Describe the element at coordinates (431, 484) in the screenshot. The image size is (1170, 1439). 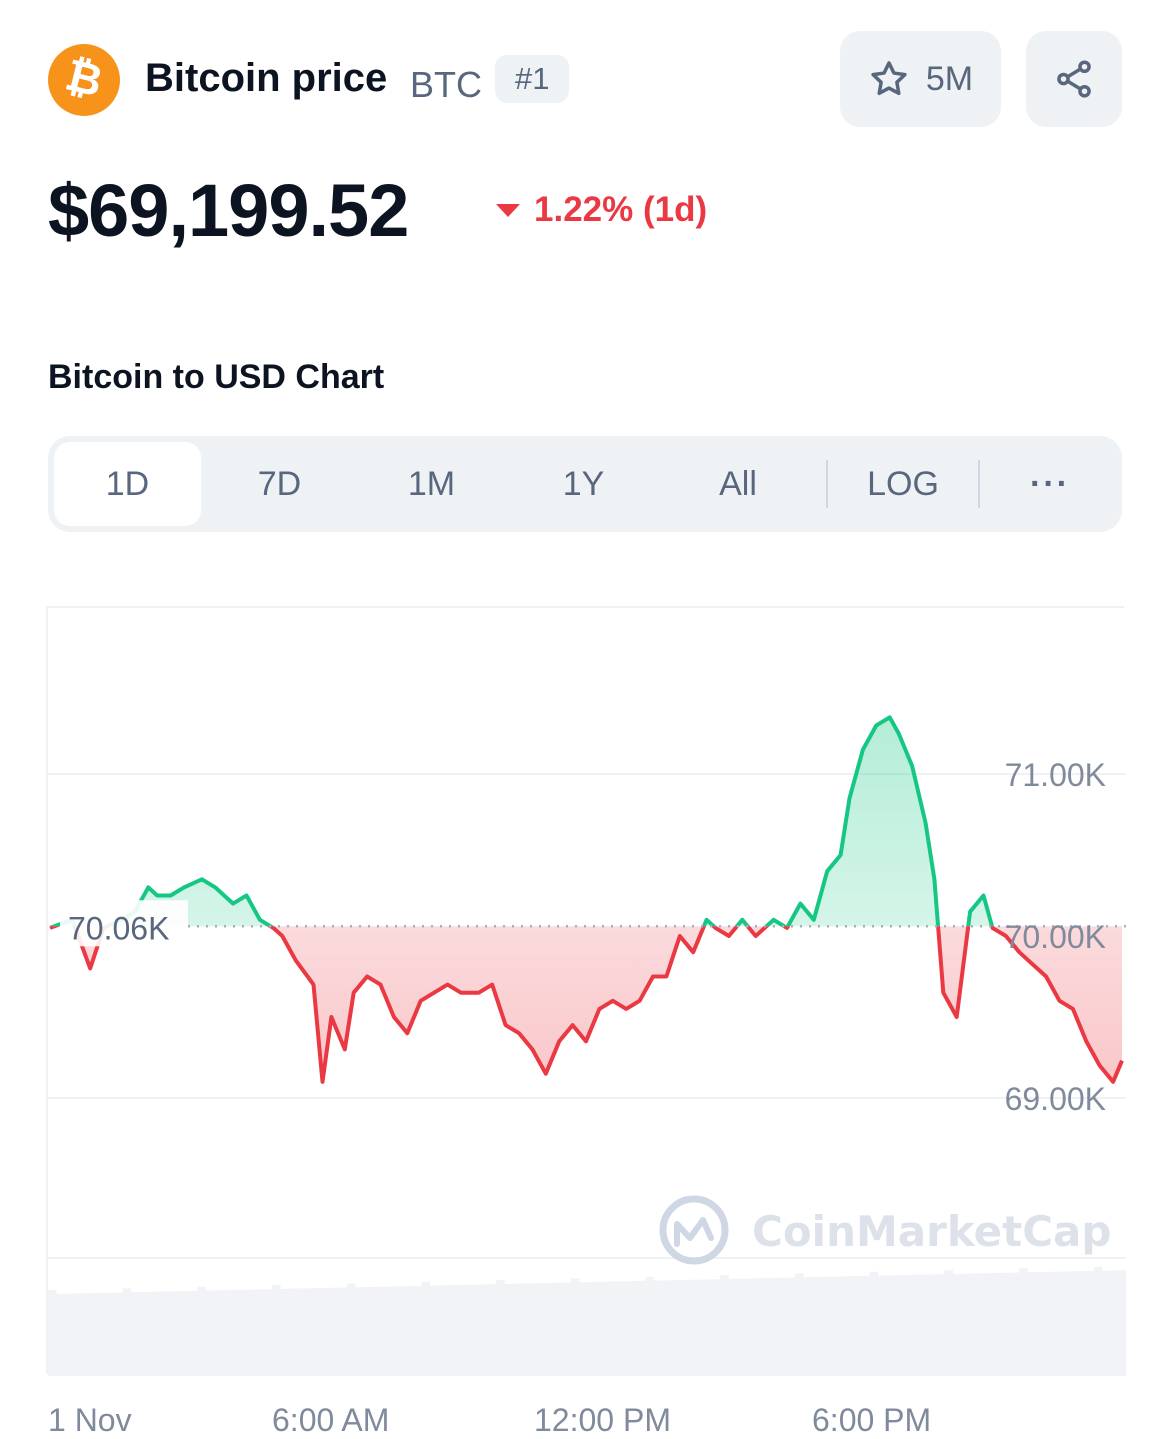
I see `range-tab-1m: 1M` at that location.